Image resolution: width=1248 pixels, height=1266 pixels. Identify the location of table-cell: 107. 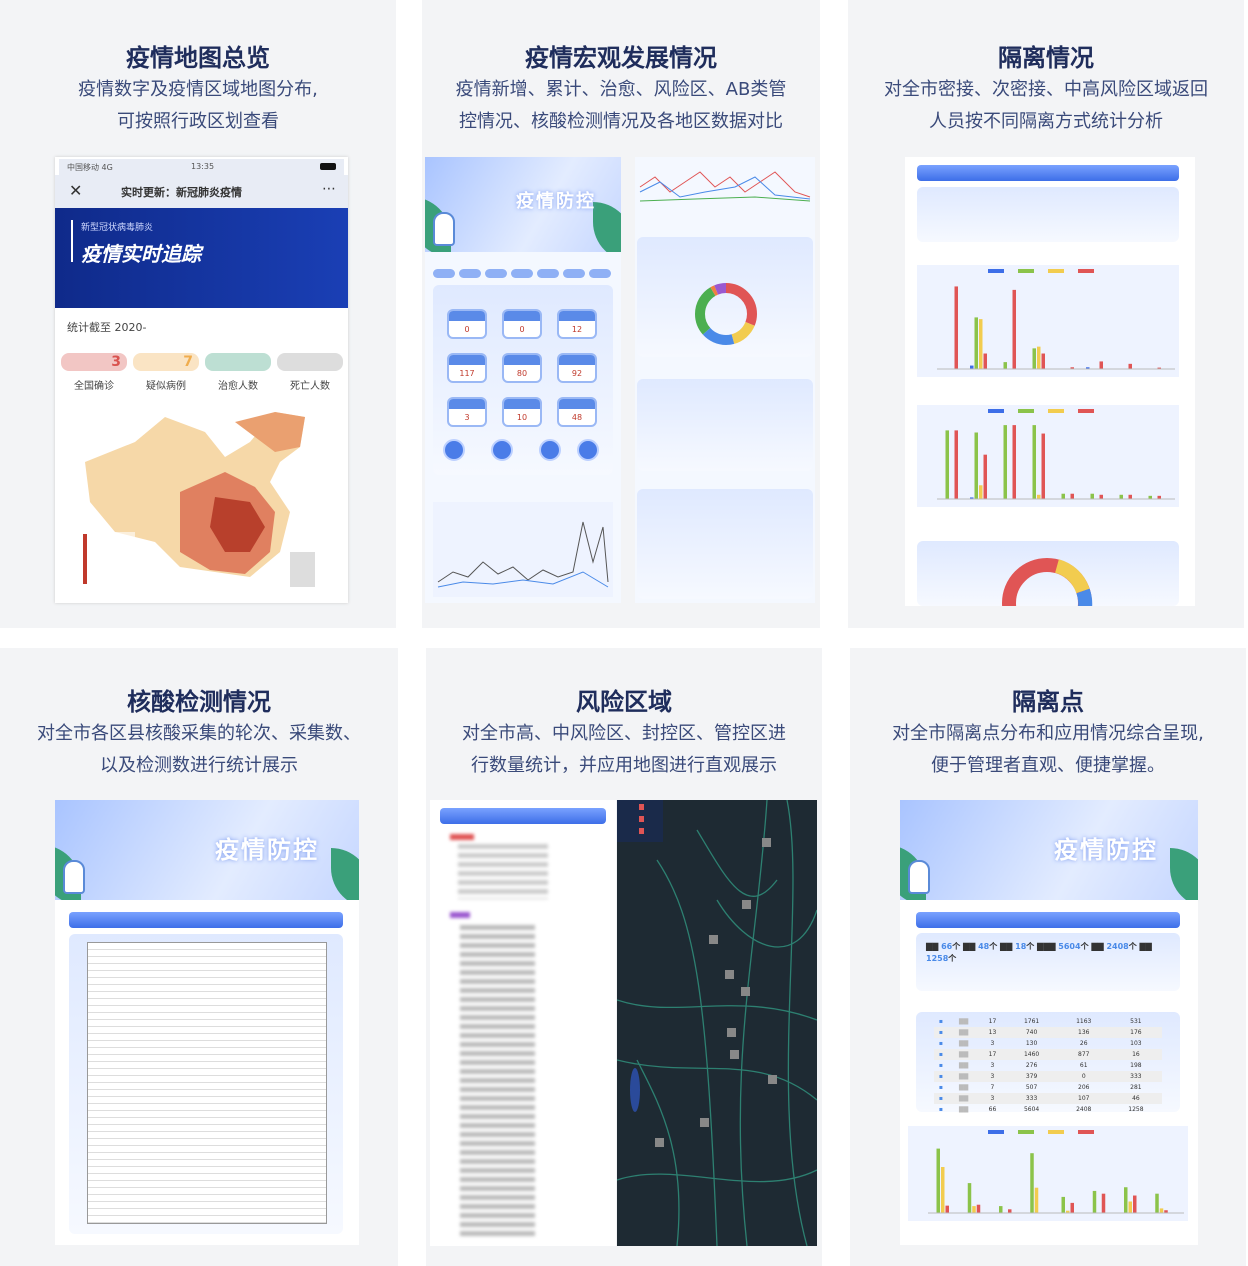
(1083, 1098).